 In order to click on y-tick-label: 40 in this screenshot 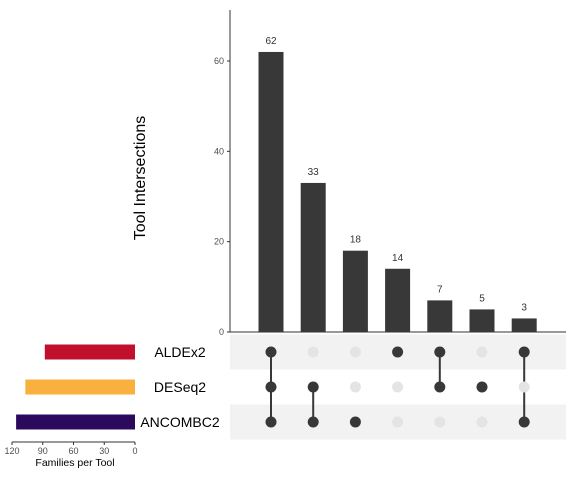, I will do `click(219, 151)`.